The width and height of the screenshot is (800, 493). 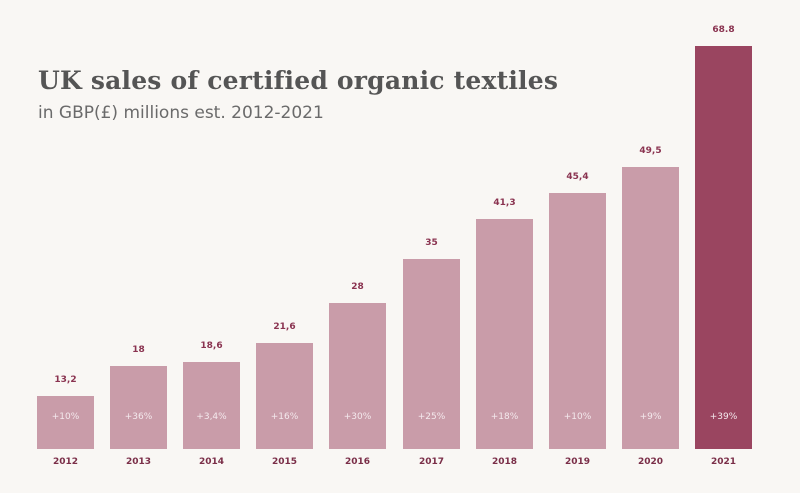 I want to click on bar-2019, so click(x=577, y=320).